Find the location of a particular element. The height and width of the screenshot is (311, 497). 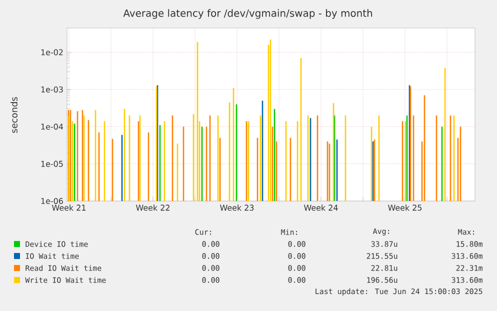

y-axis-title: seconds is located at coordinates (14, 115).